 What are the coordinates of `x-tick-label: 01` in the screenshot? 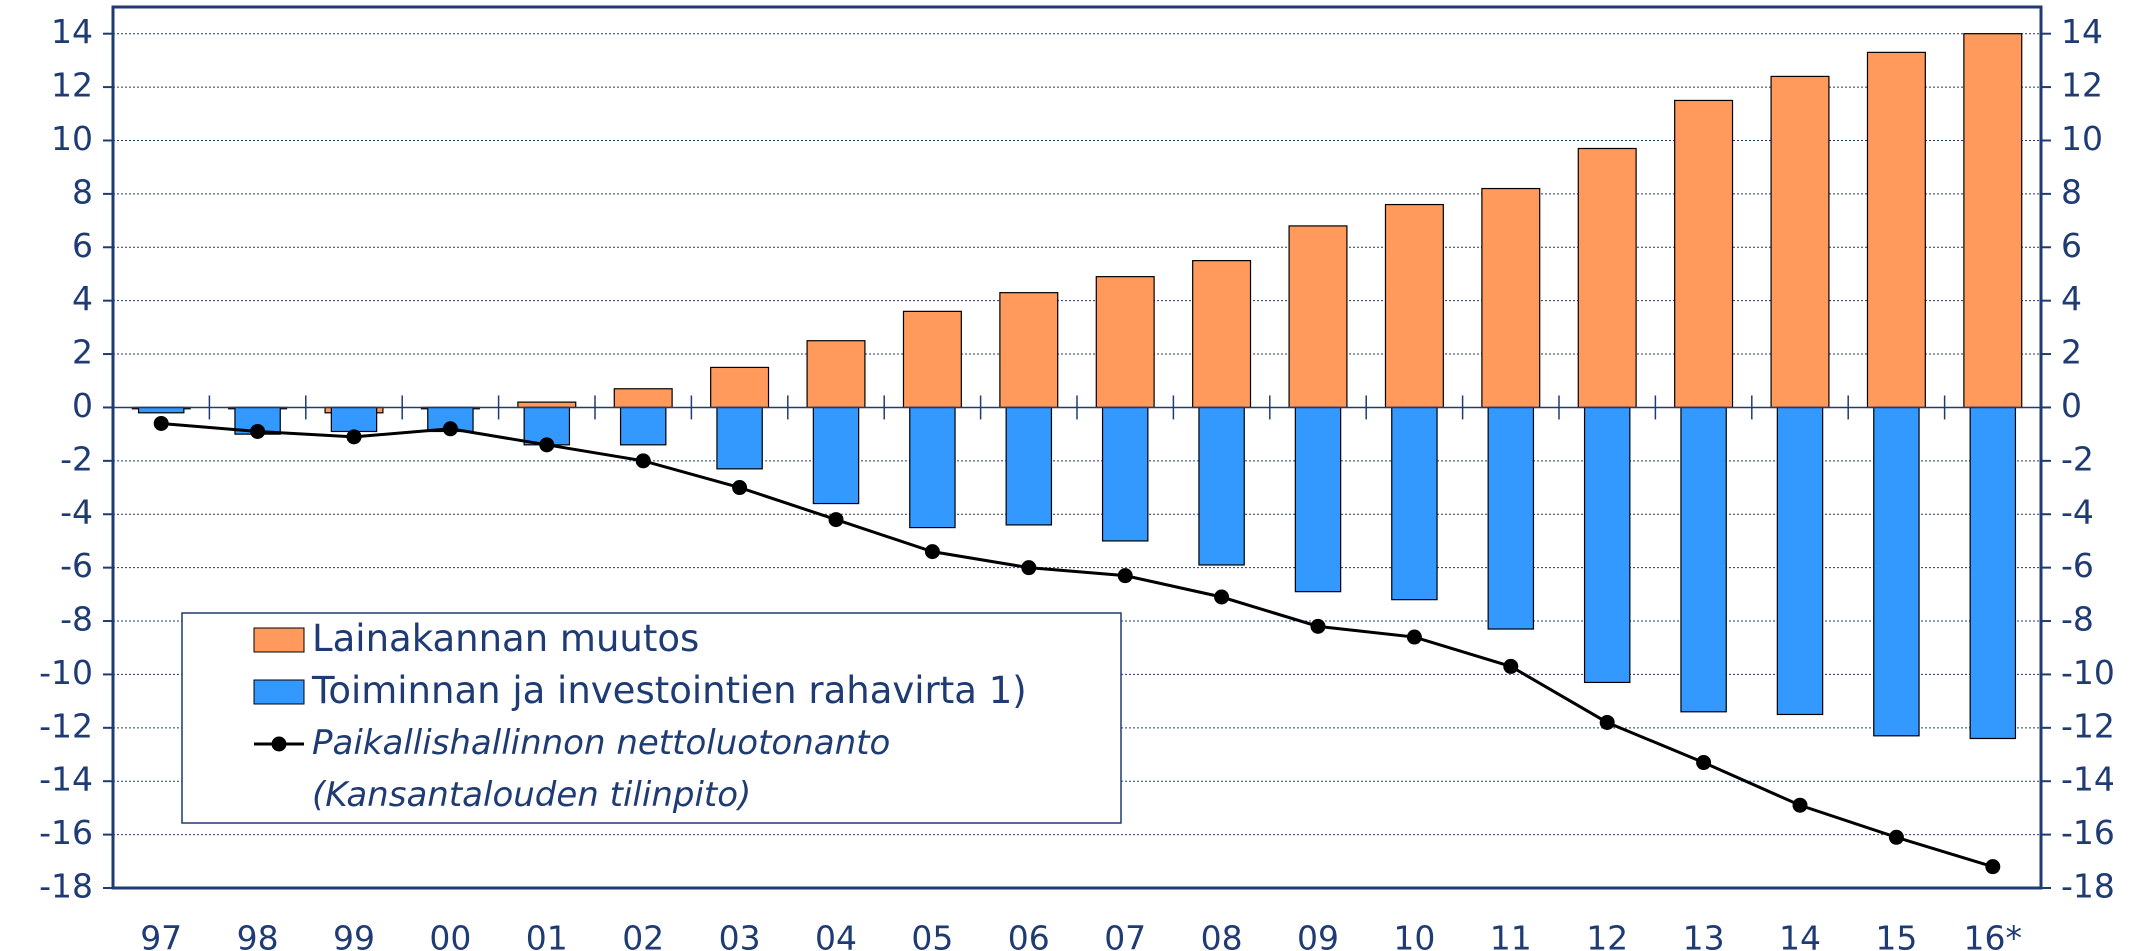 It's located at (547, 935).